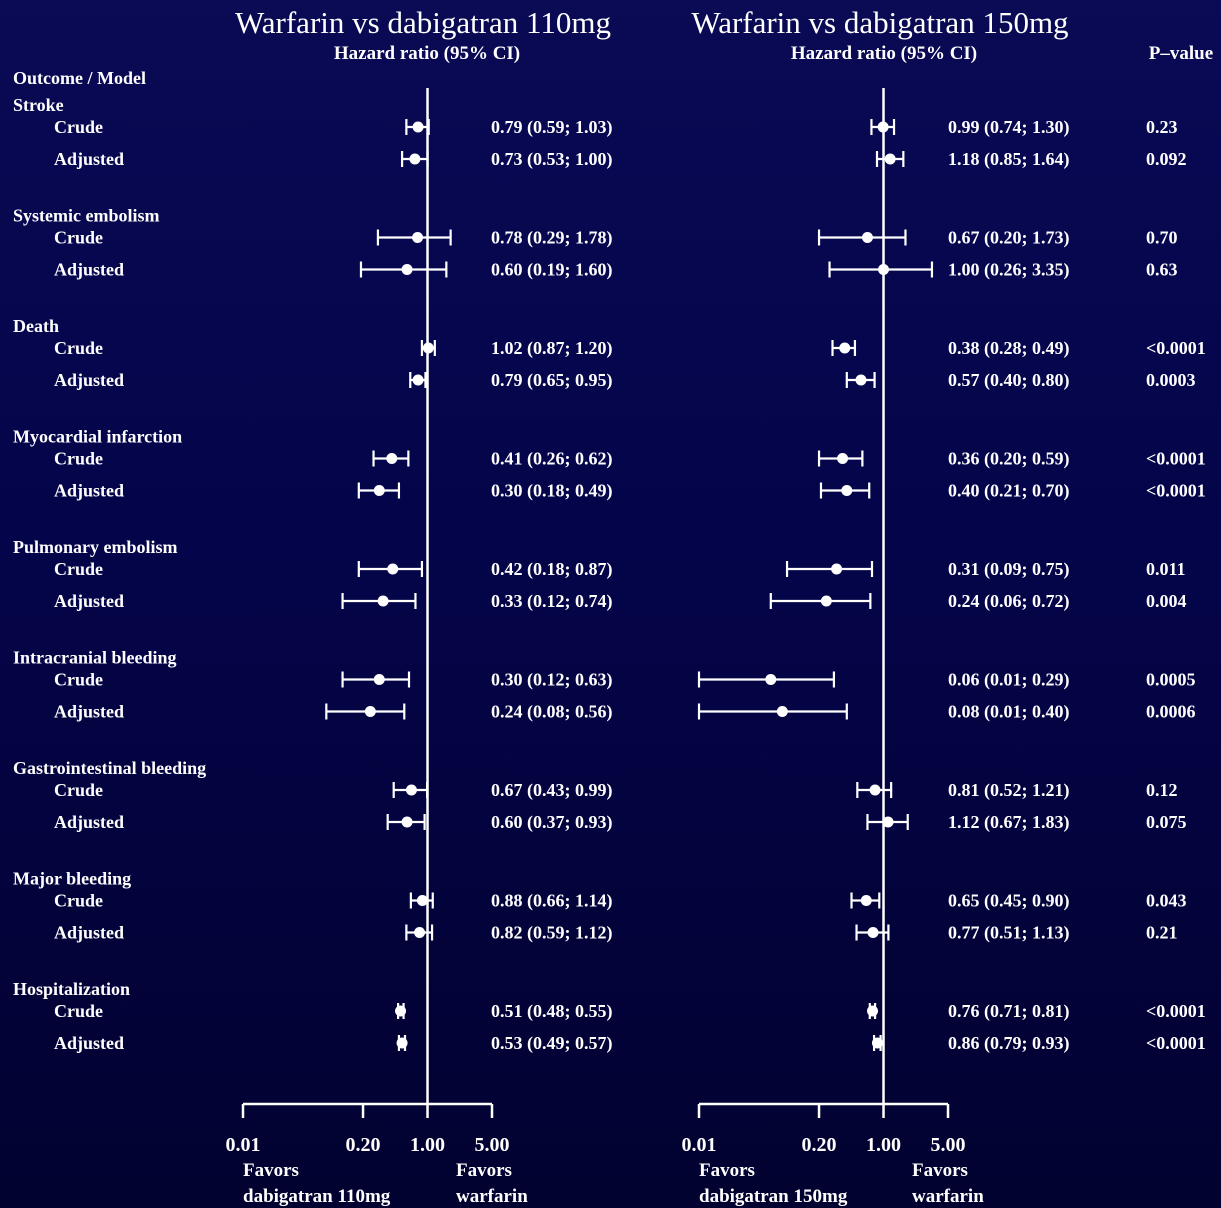 This screenshot has width=1221, height=1208. What do you see at coordinates (879, 22) in the screenshot?
I see `right-panel-title: Warfarin vs dabigatran 150mg` at bounding box center [879, 22].